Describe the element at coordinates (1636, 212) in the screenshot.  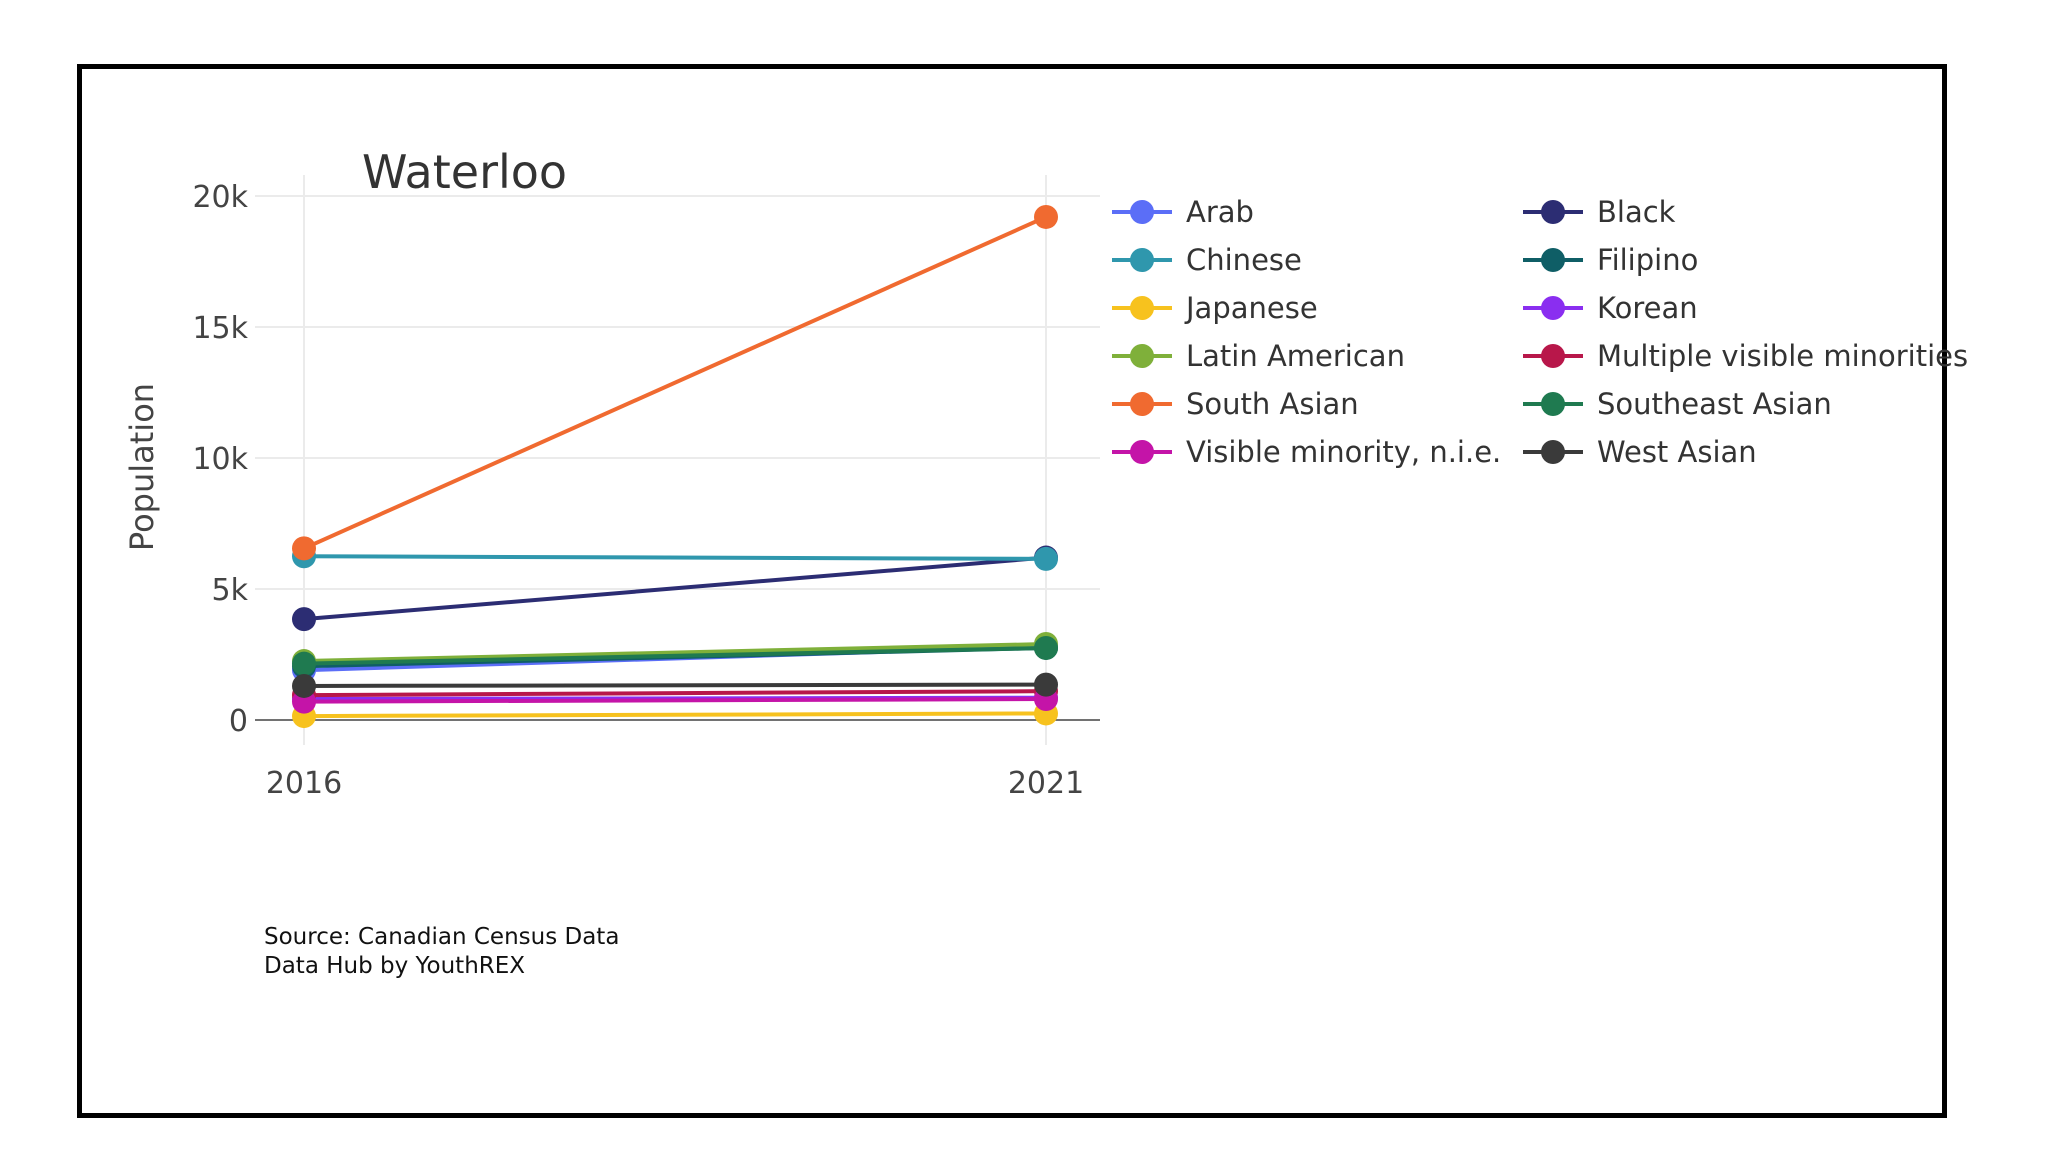
I see `legend-label: Black` at that location.